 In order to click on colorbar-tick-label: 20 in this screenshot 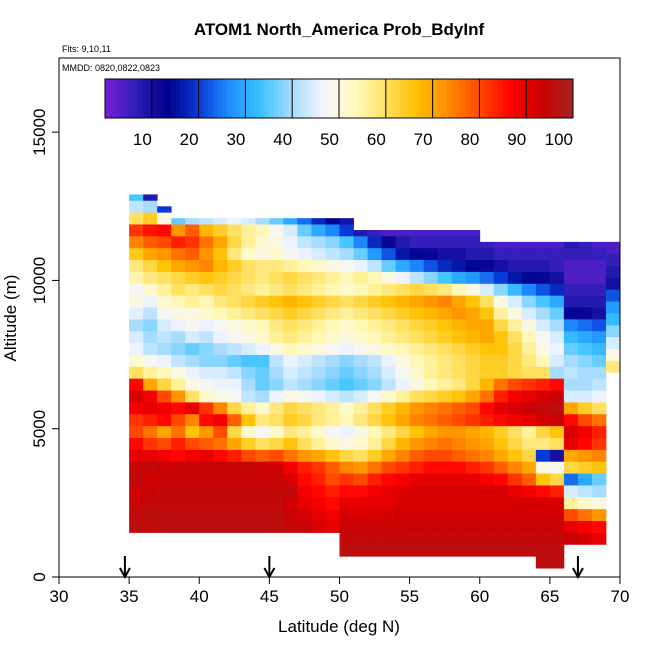, I will do `click(189, 139)`.